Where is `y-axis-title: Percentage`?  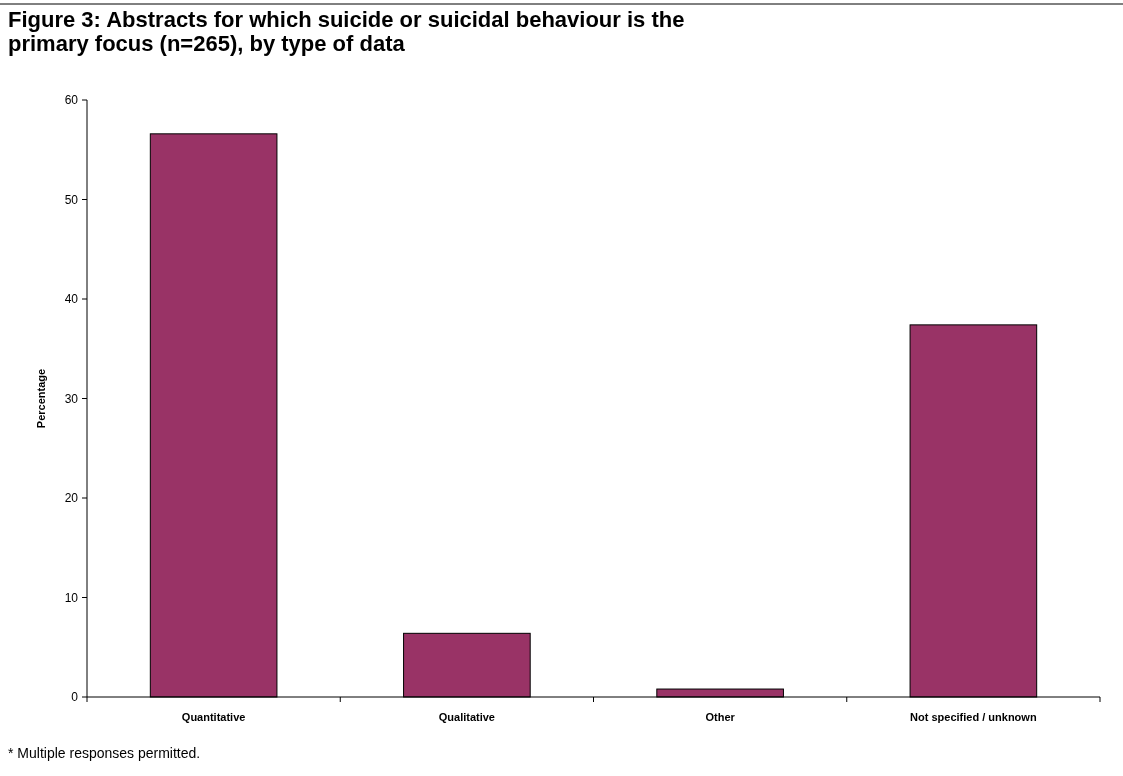
y-axis-title: Percentage is located at coordinates (41, 398).